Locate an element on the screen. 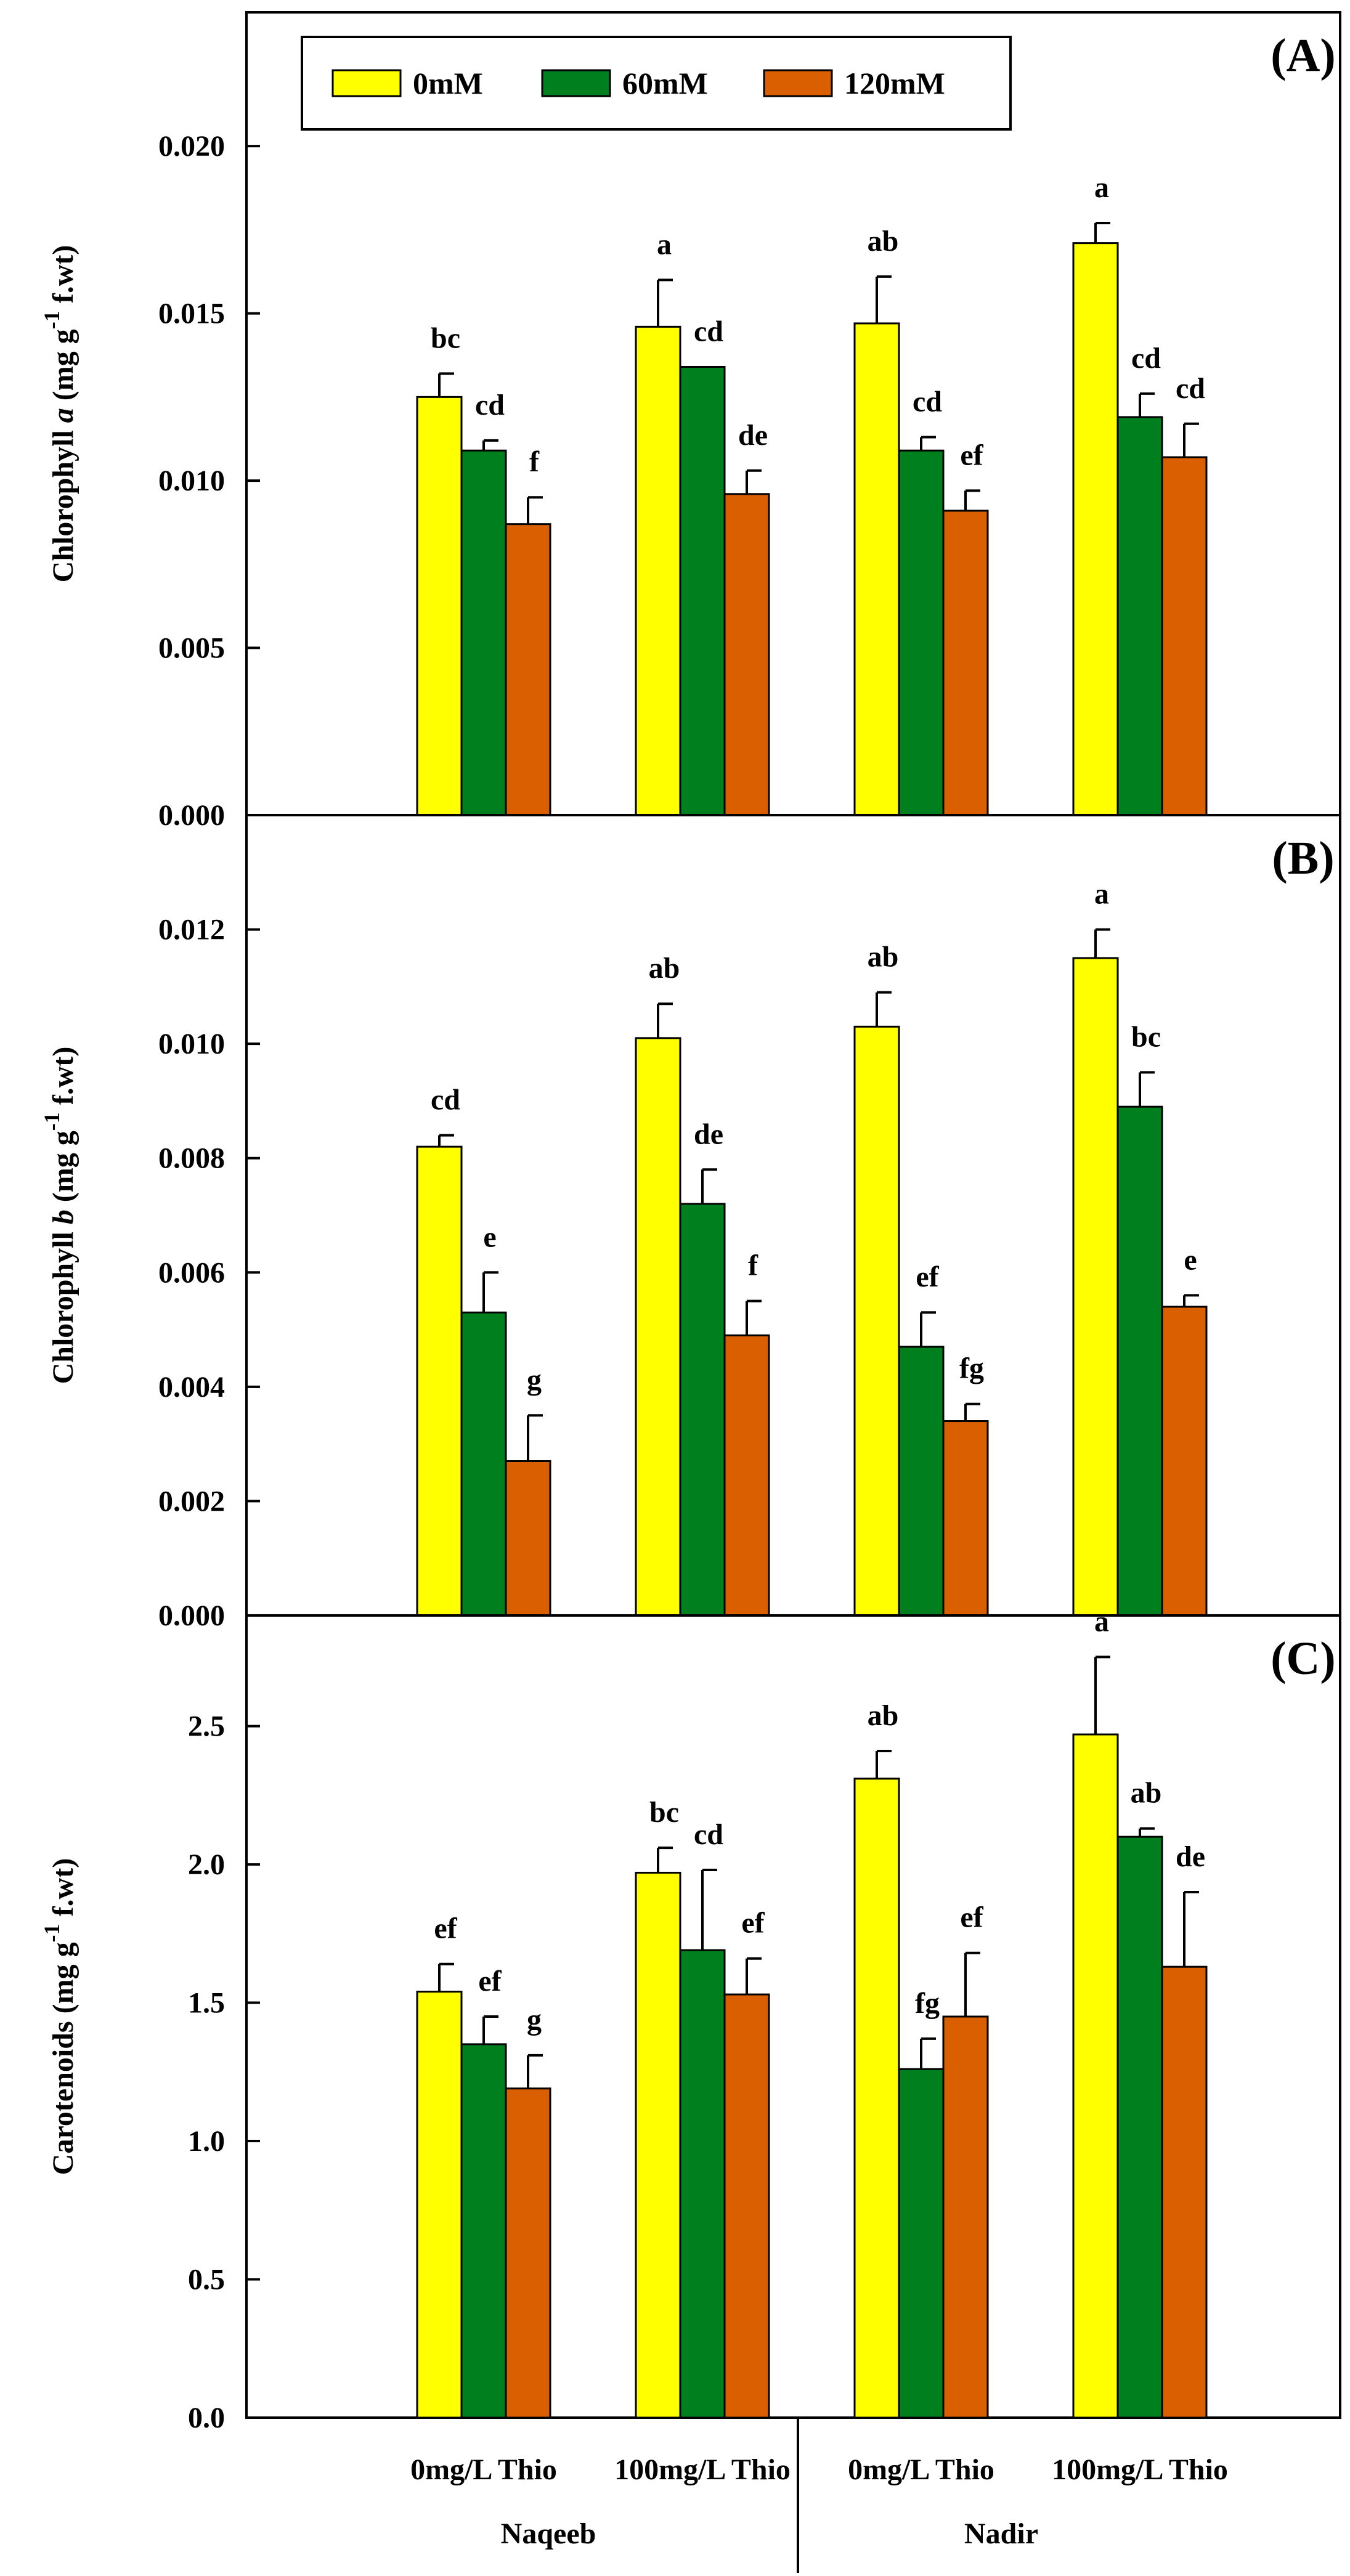 The width and height of the screenshot is (1350, 2576). y-tick-label: 0.004 is located at coordinates (191, 1387).